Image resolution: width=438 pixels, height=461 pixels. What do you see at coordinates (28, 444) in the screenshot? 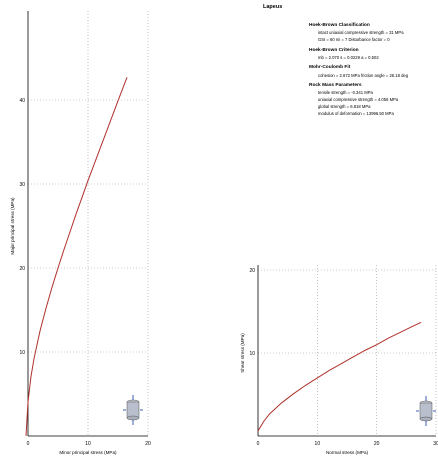
I see `x-tick-label: 0` at bounding box center [28, 444].